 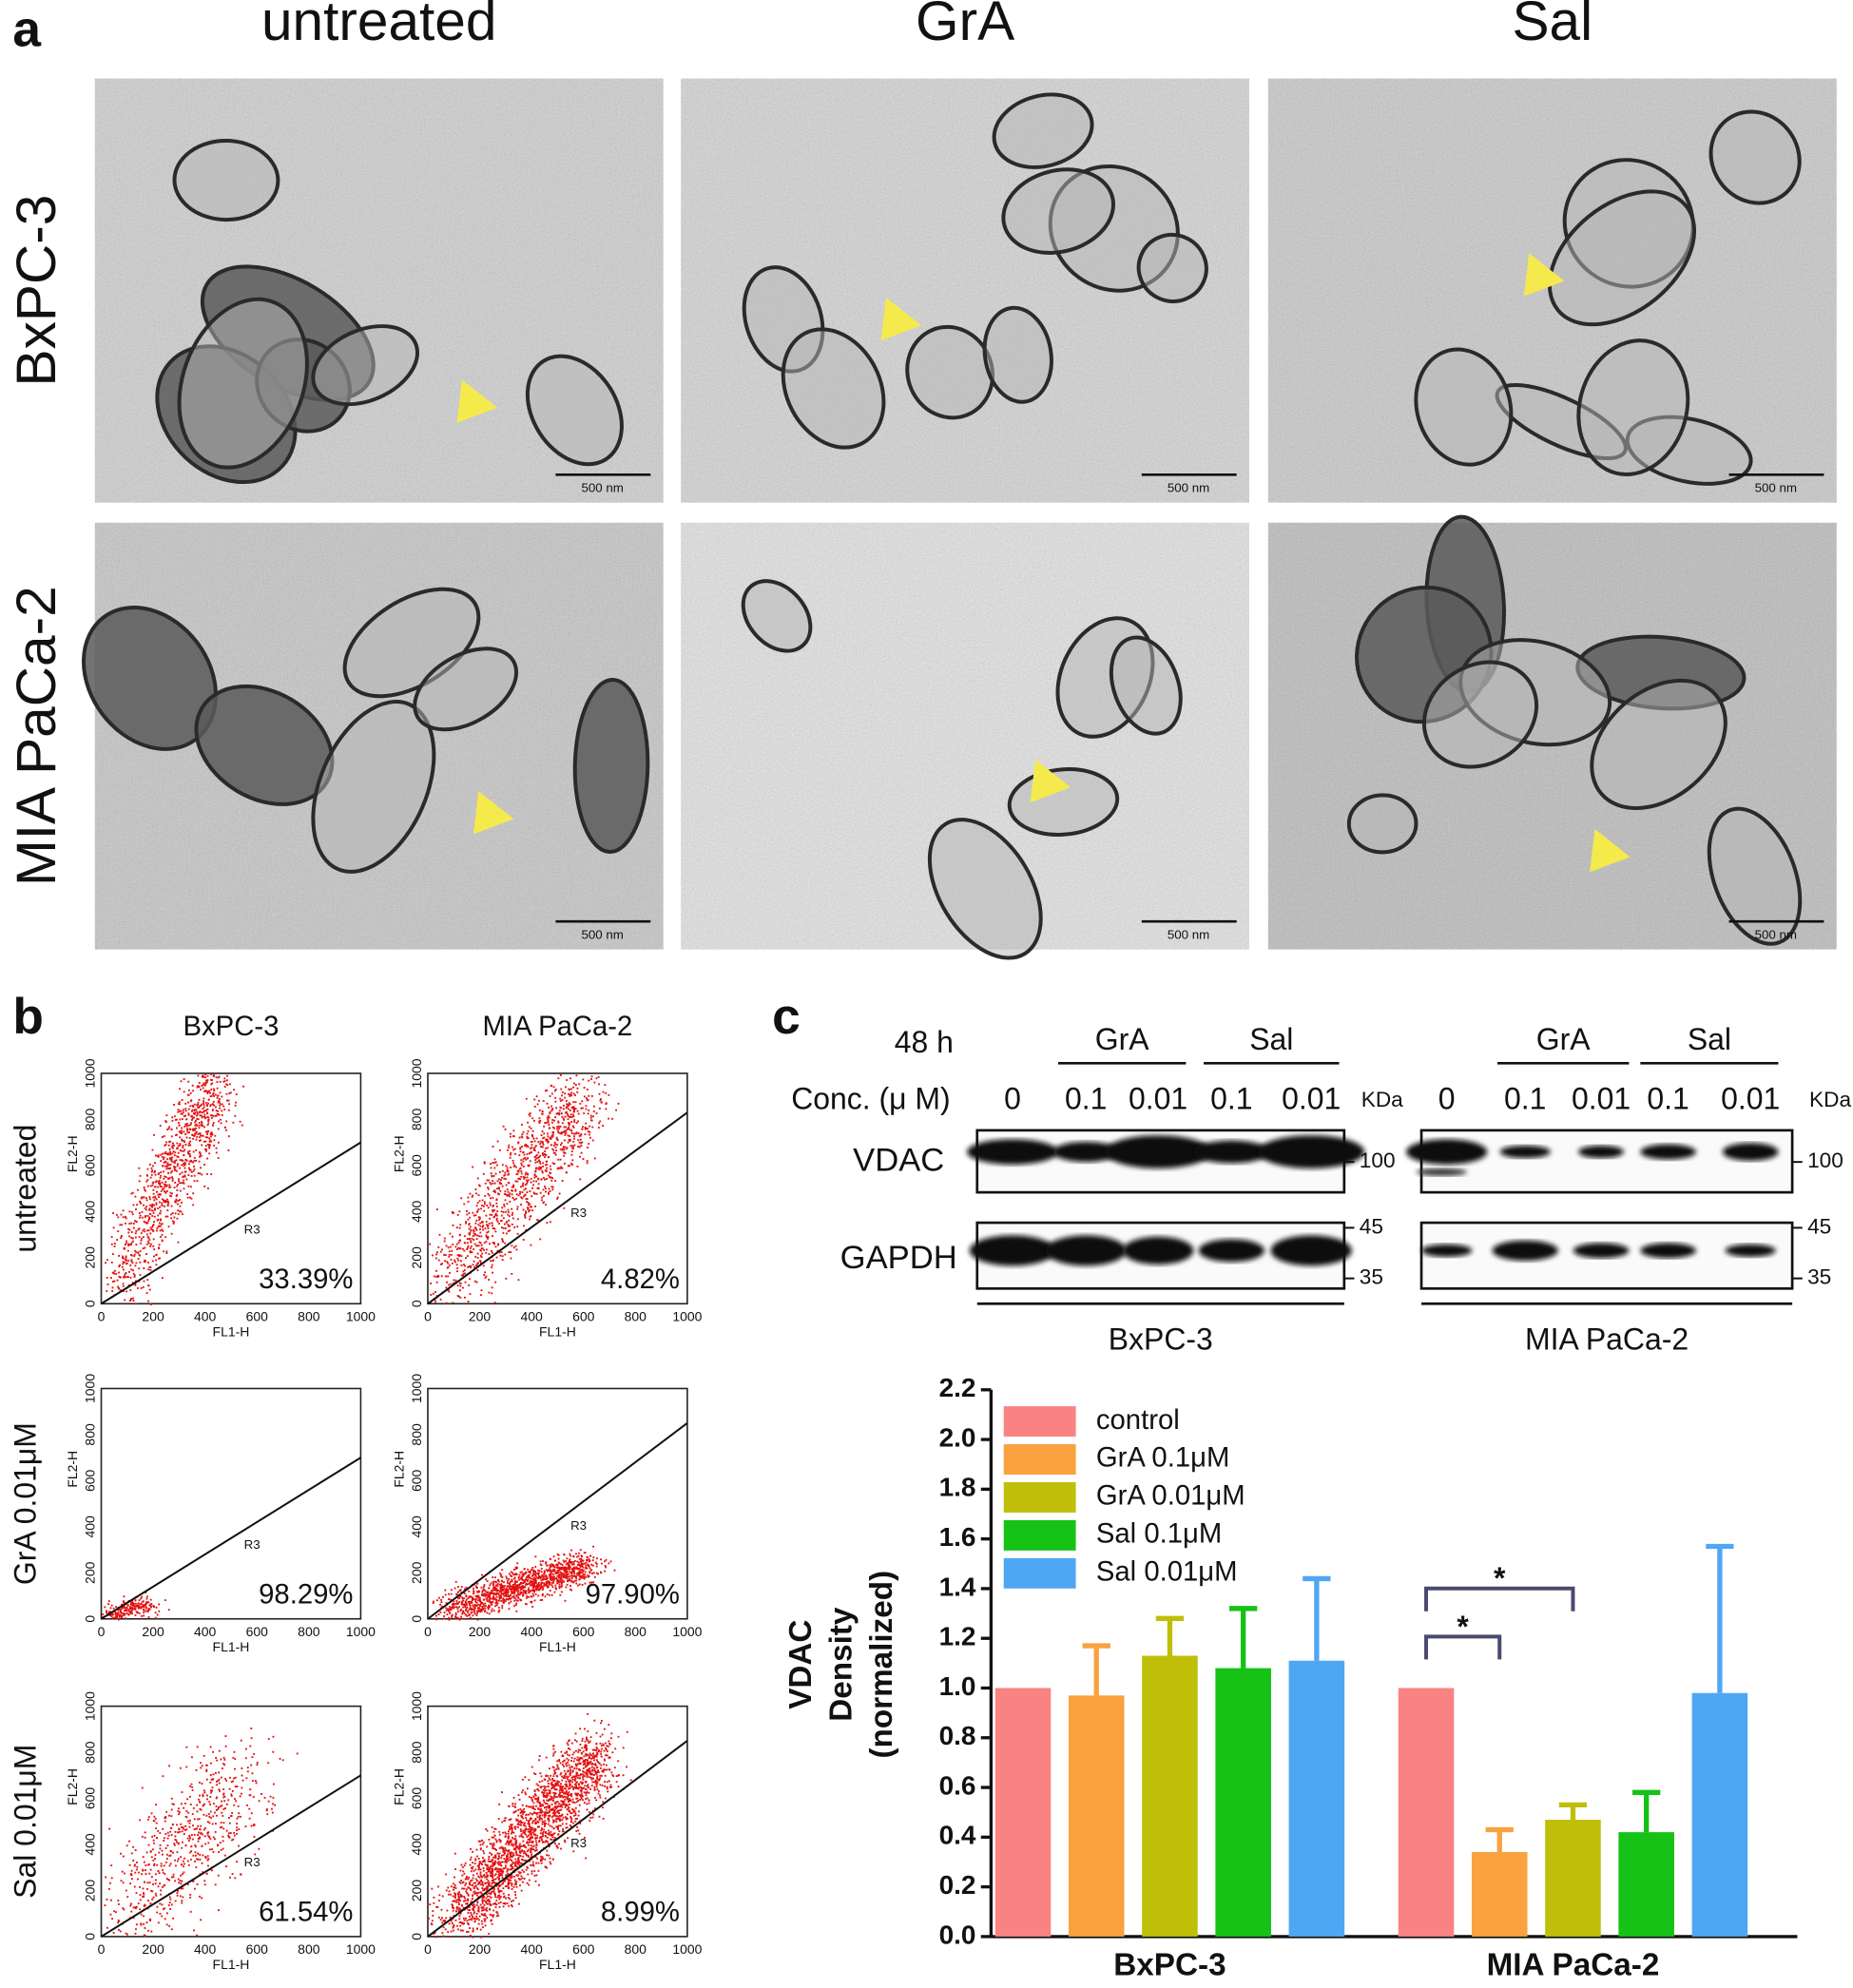 I want to click on percentage: 61.54%, so click(x=306, y=1912).